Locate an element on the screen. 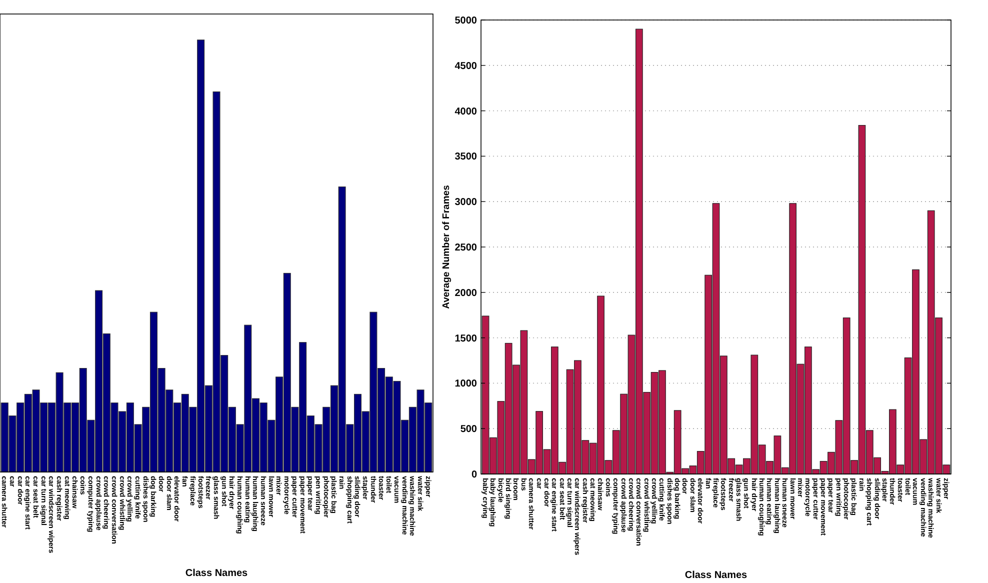 The height and width of the screenshot is (583, 988). y-tick-label: 1000 is located at coordinates (466, 384).